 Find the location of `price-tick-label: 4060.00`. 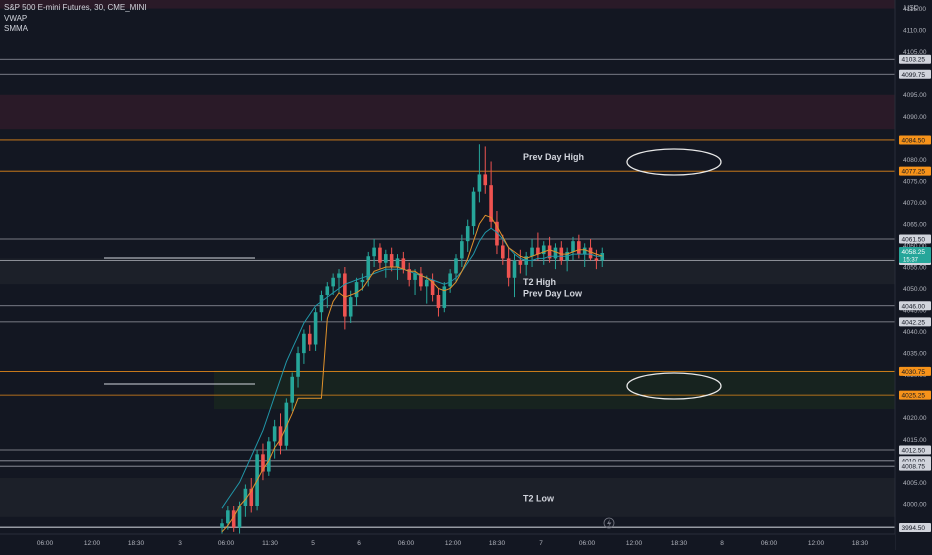

price-tick-label: 4060.00 is located at coordinates (915, 246).